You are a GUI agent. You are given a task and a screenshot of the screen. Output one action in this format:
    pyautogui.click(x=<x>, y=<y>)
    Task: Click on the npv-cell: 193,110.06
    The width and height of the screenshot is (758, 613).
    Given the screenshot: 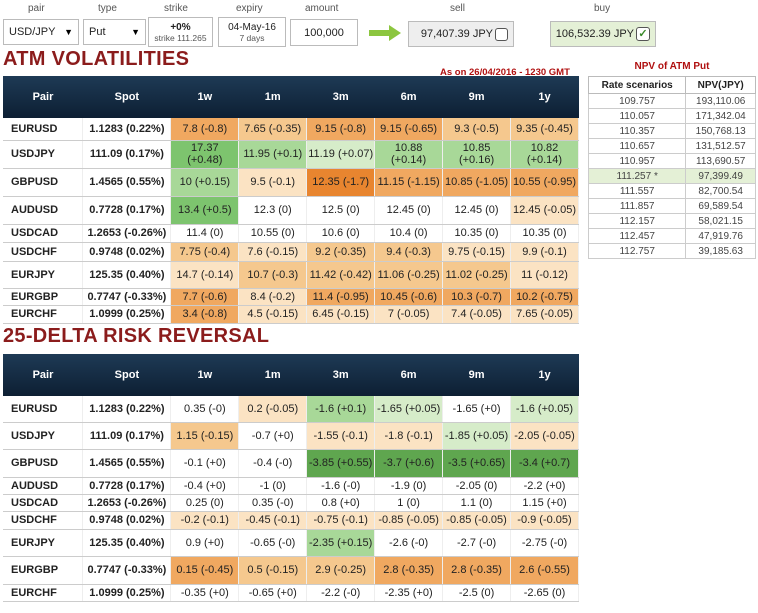 What is the action you would take?
    pyautogui.click(x=720, y=101)
    